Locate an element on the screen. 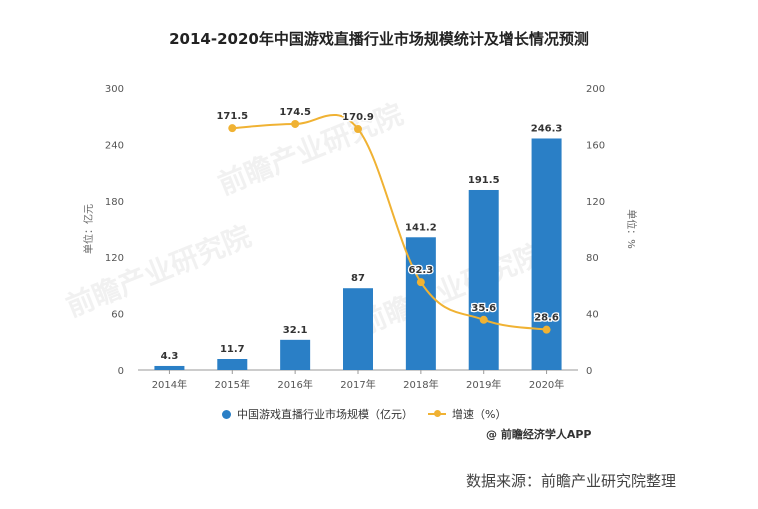  bar-value-label: 141.2 is located at coordinates (421, 227).